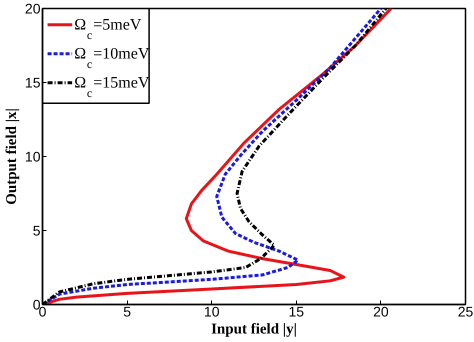 This screenshot has width=474, height=342. I want to click on x-tick-label: 25, so click(466, 312).